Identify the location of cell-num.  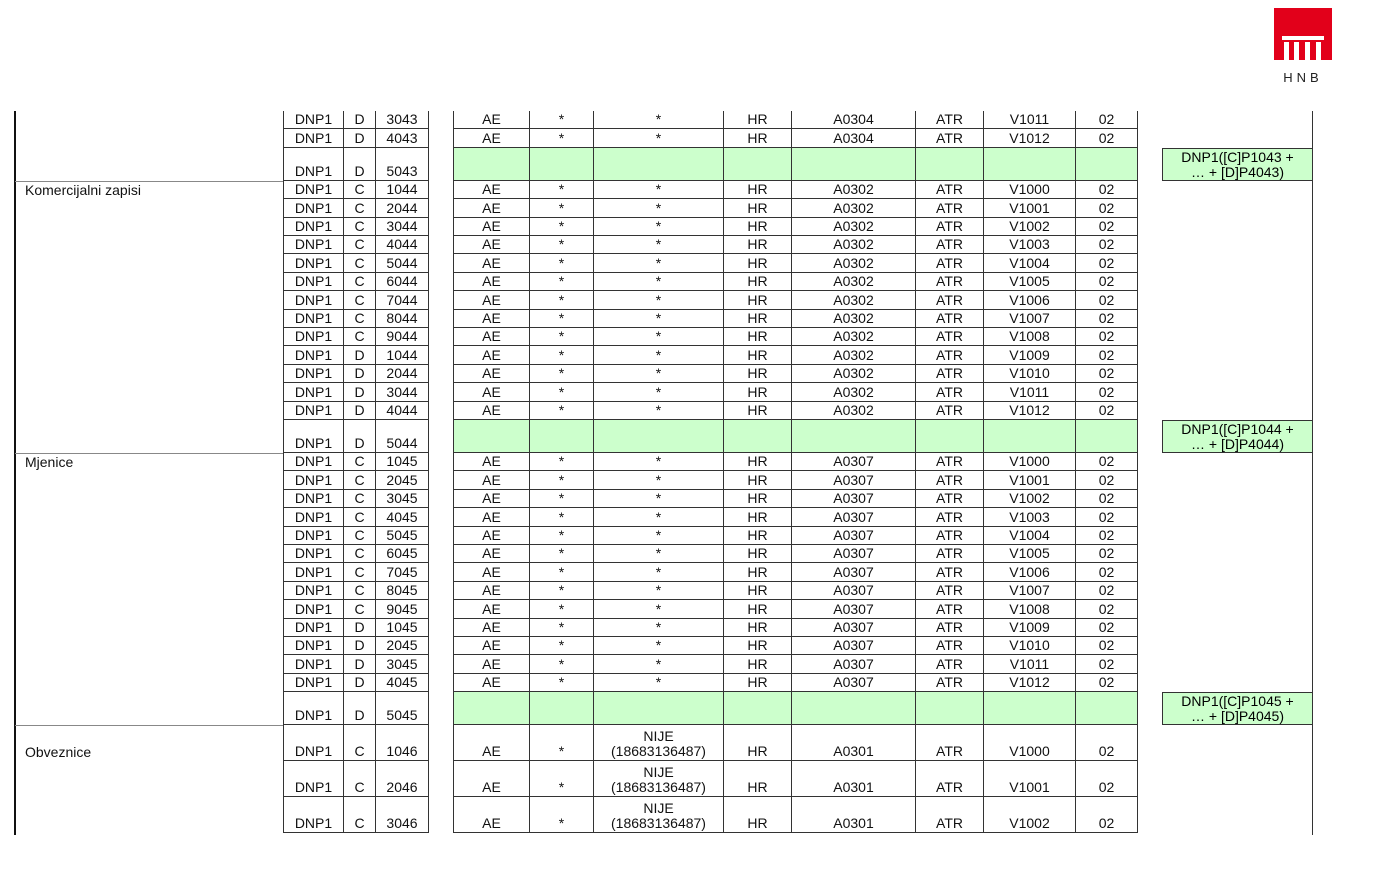
(1106, 164).